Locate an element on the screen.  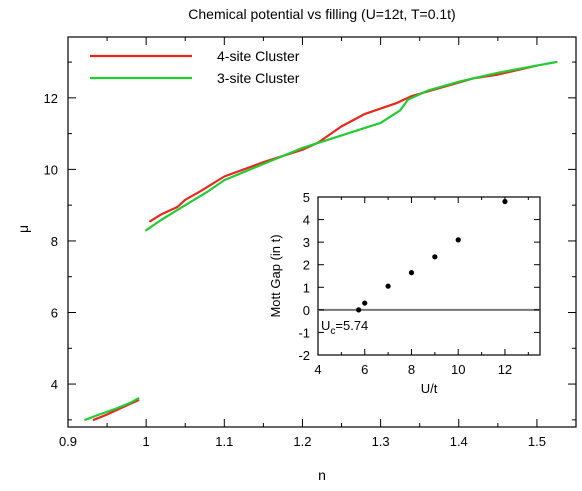
main-y-tick-label: 6 is located at coordinates (54, 313).